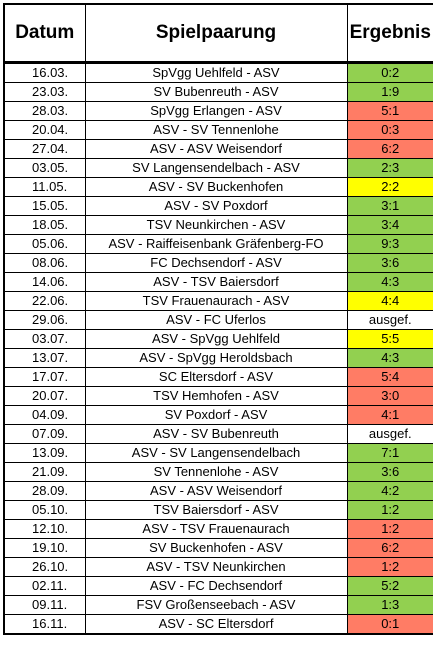 This screenshot has height=646, width=433. I want to click on match-result: 4:4, so click(389, 301).